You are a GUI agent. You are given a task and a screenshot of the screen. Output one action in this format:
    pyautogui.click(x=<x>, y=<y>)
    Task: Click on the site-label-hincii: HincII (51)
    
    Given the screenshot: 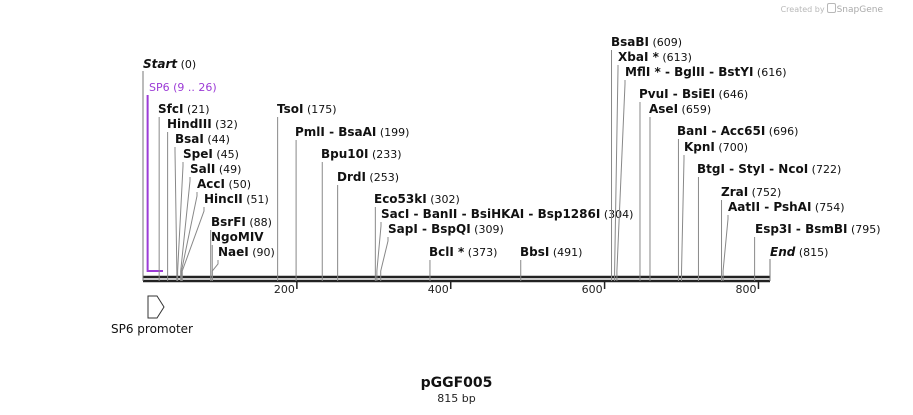 What is the action you would take?
    pyautogui.click(x=236, y=199)
    